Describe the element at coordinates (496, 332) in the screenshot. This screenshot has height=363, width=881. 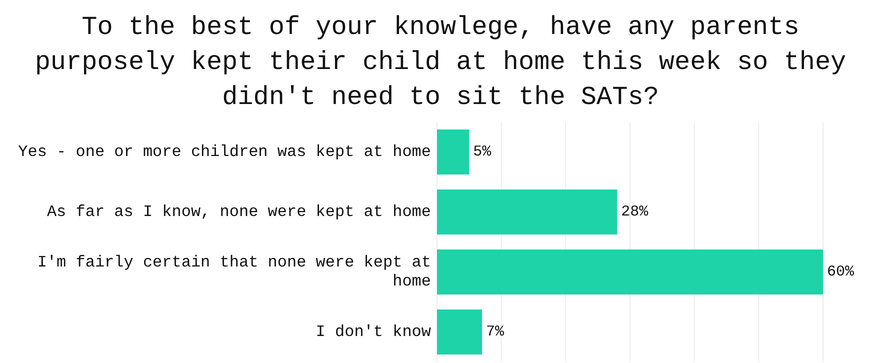
I see `data-label: 7%` at that location.